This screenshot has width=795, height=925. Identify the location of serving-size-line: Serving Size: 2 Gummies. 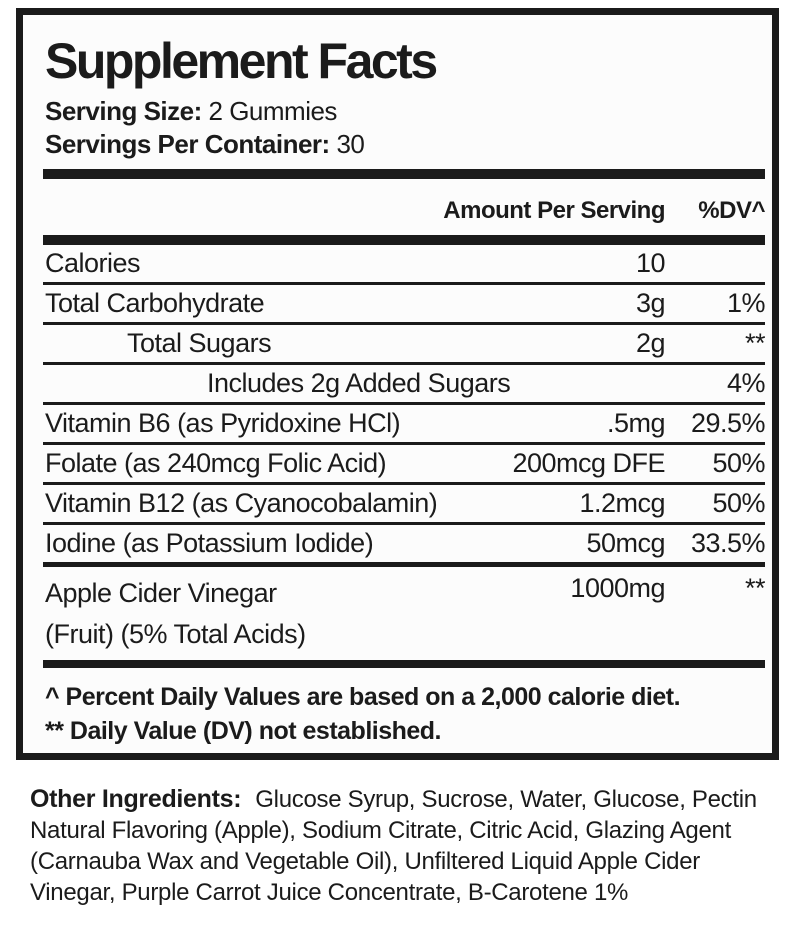
(405, 111).